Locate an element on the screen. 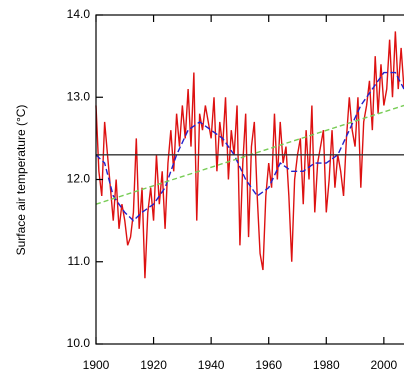 The image size is (404, 382). y-axis-label: Surface air temperature (°C) is located at coordinates (21, 180).